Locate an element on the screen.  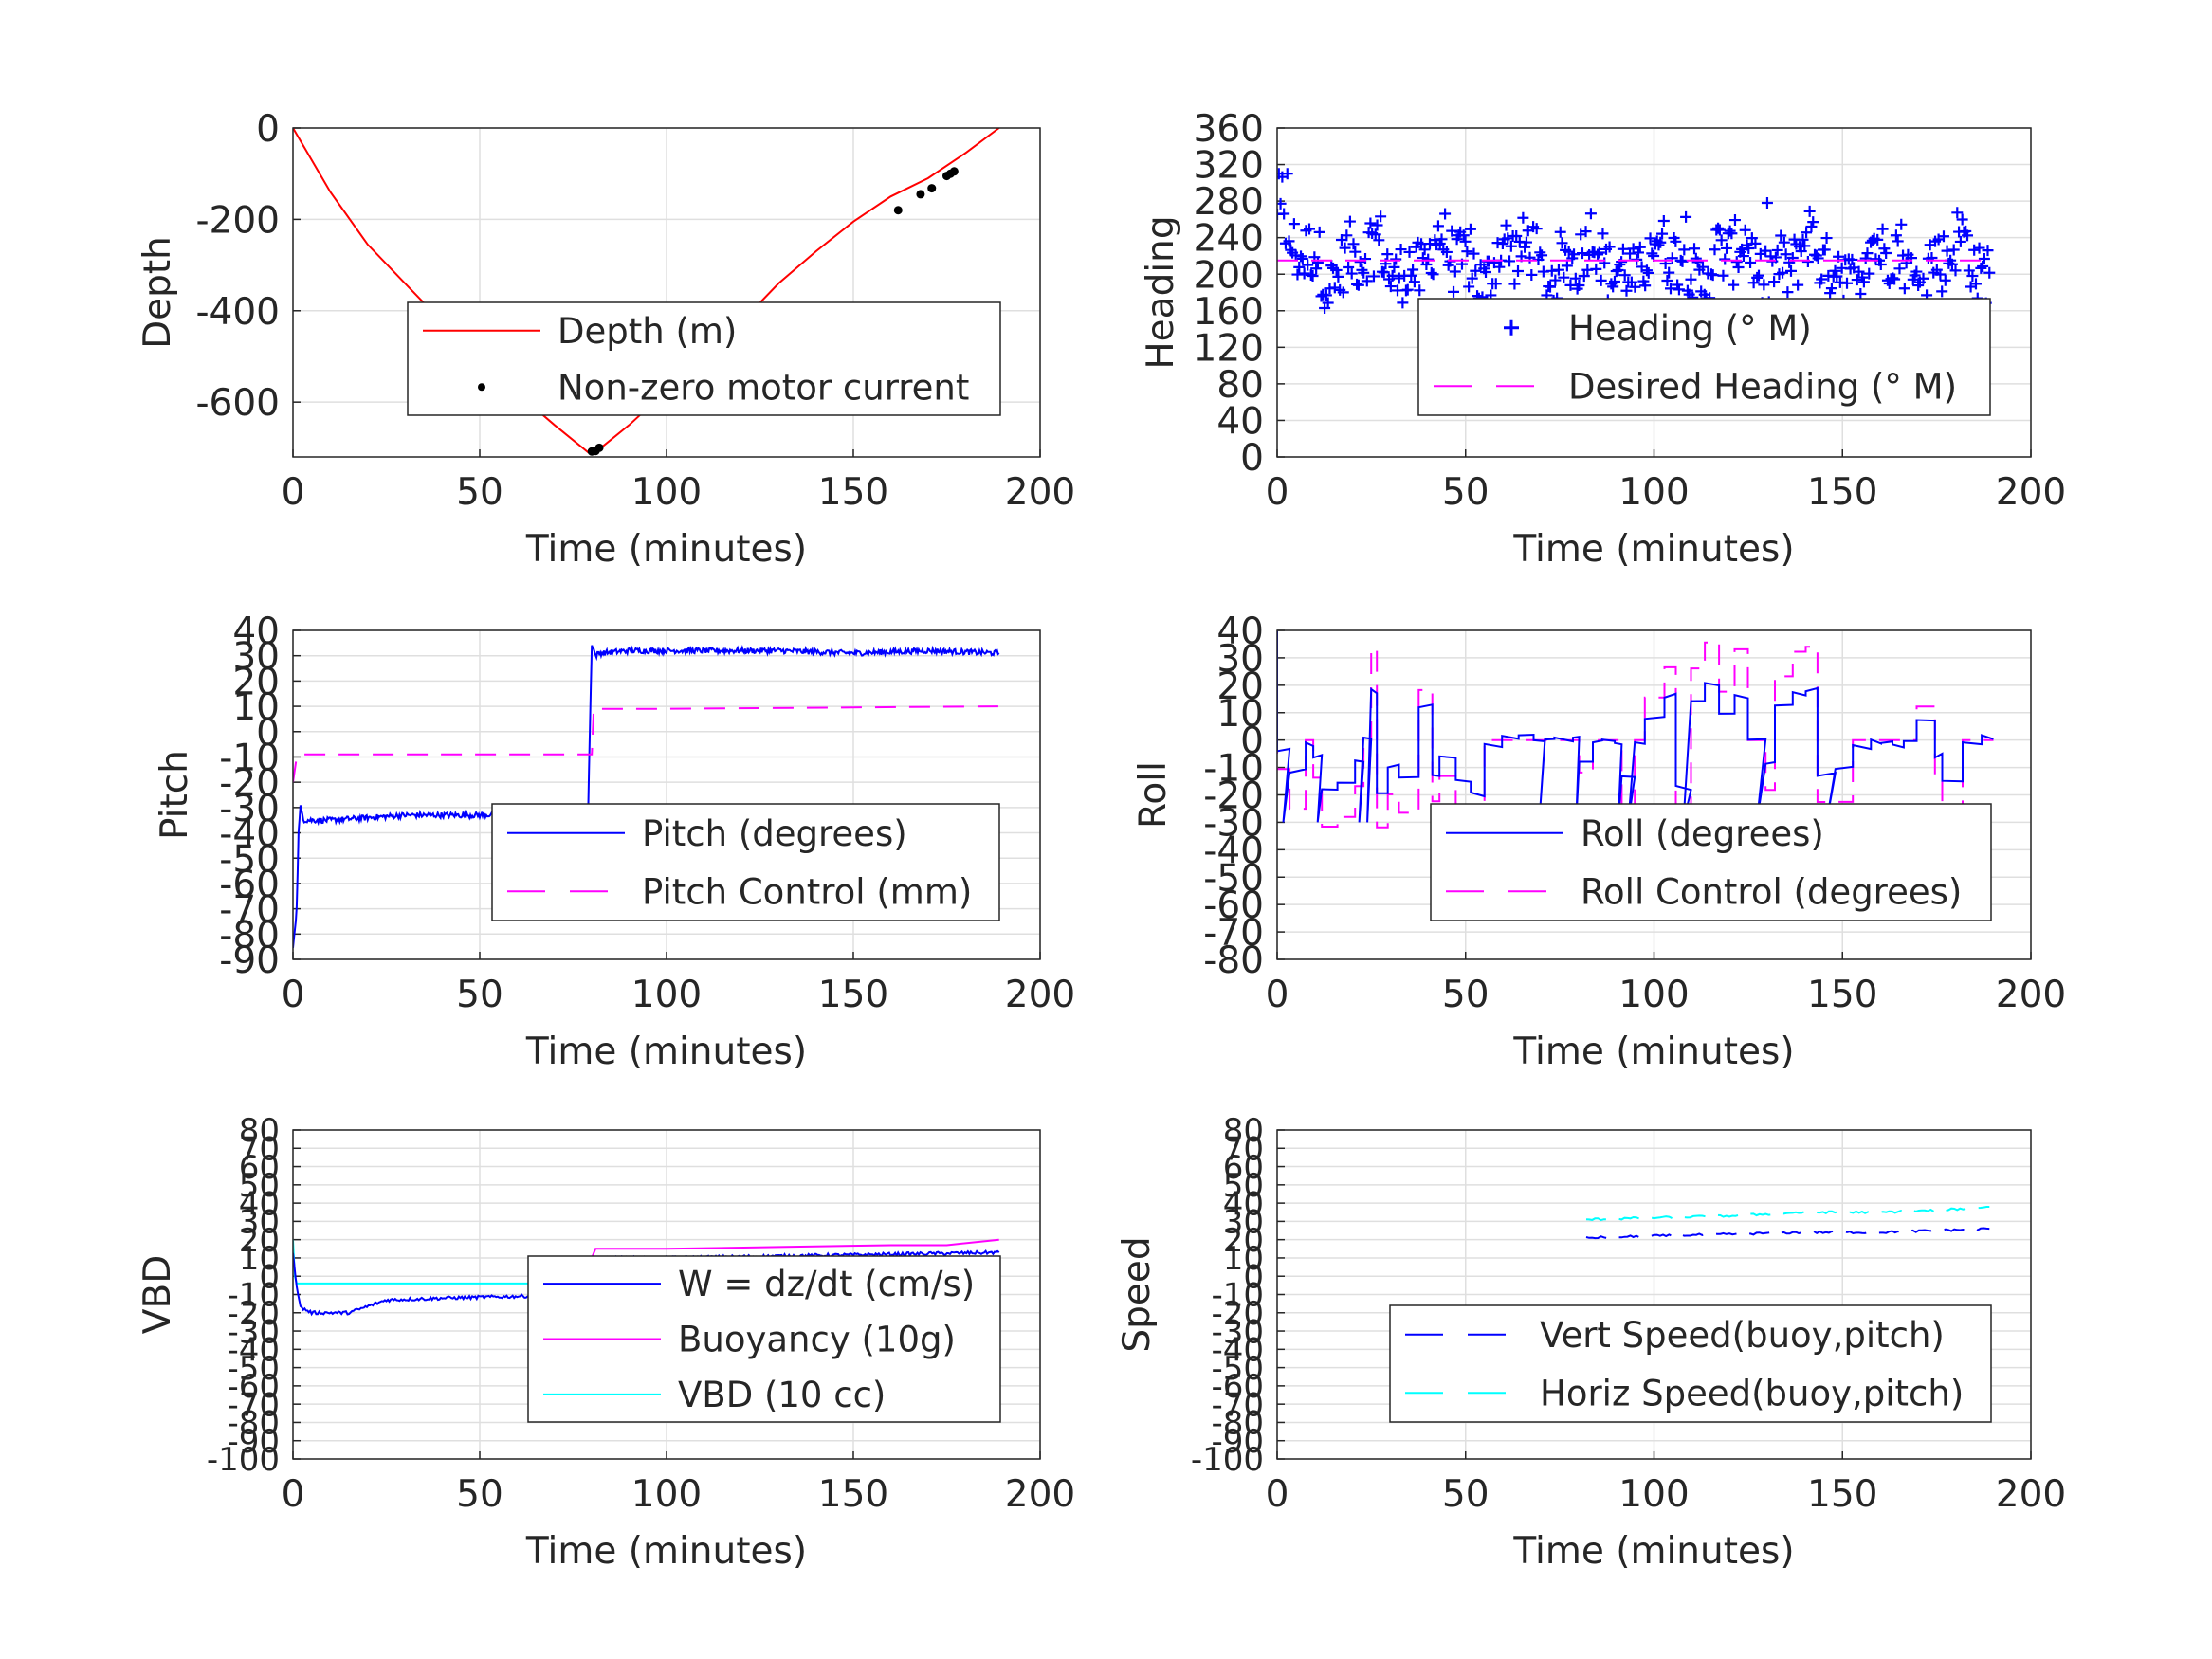
legend-label: VBD (10 cc) is located at coordinates (782, 1395).